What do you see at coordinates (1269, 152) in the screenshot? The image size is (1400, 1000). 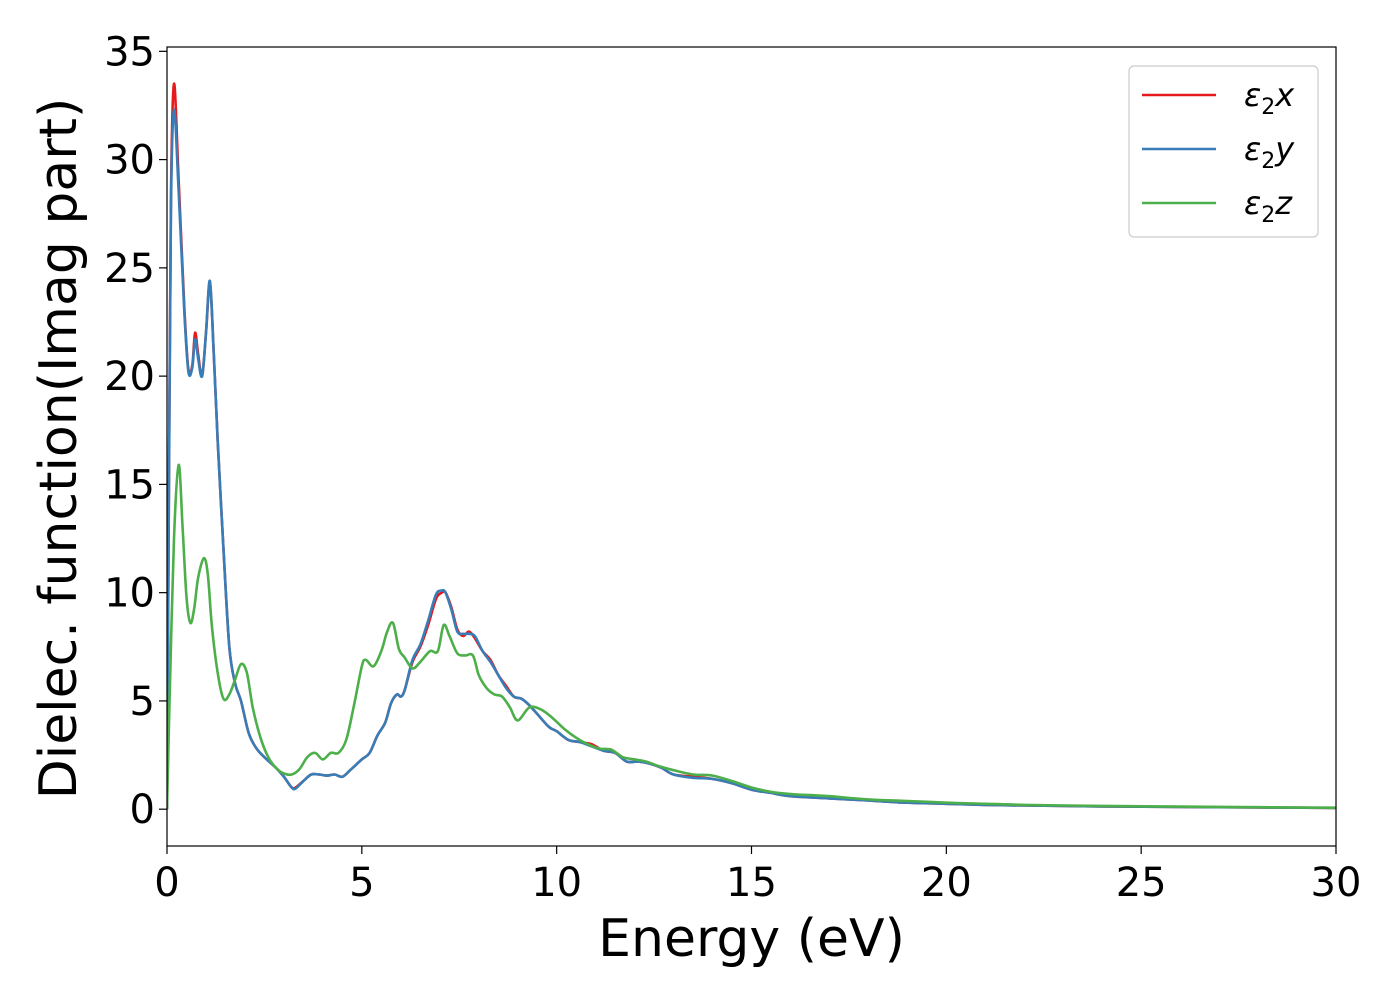 I see `legend-label: ε2y` at bounding box center [1269, 152].